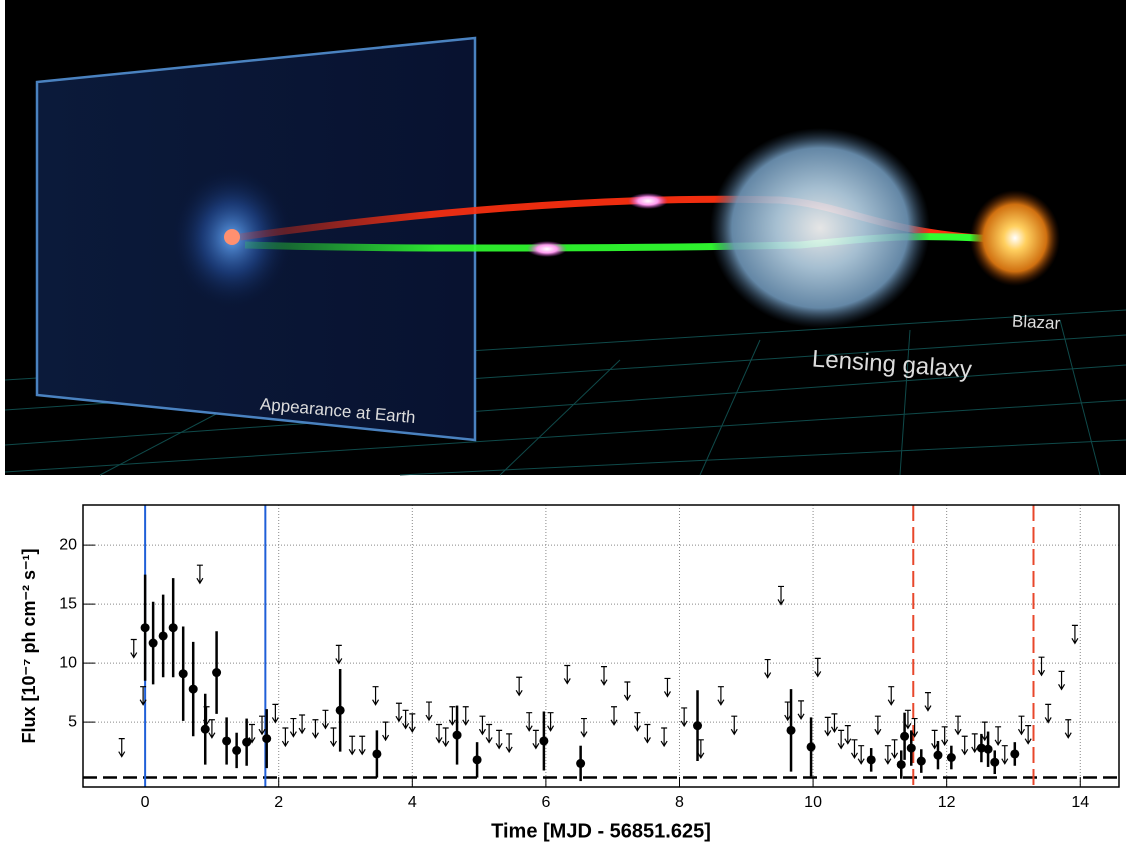 The image size is (1126, 847). I want to click on image-spot, so click(232, 237).